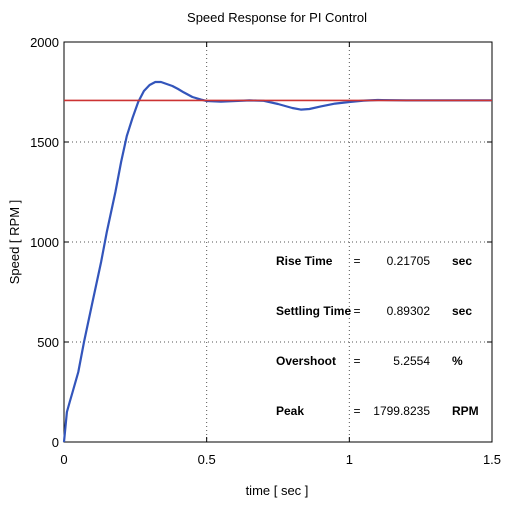 This screenshot has height=505, width=512. What do you see at coordinates (411, 361) in the screenshot?
I see `metric-value: 5.2554` at bounding box center [411, 361].